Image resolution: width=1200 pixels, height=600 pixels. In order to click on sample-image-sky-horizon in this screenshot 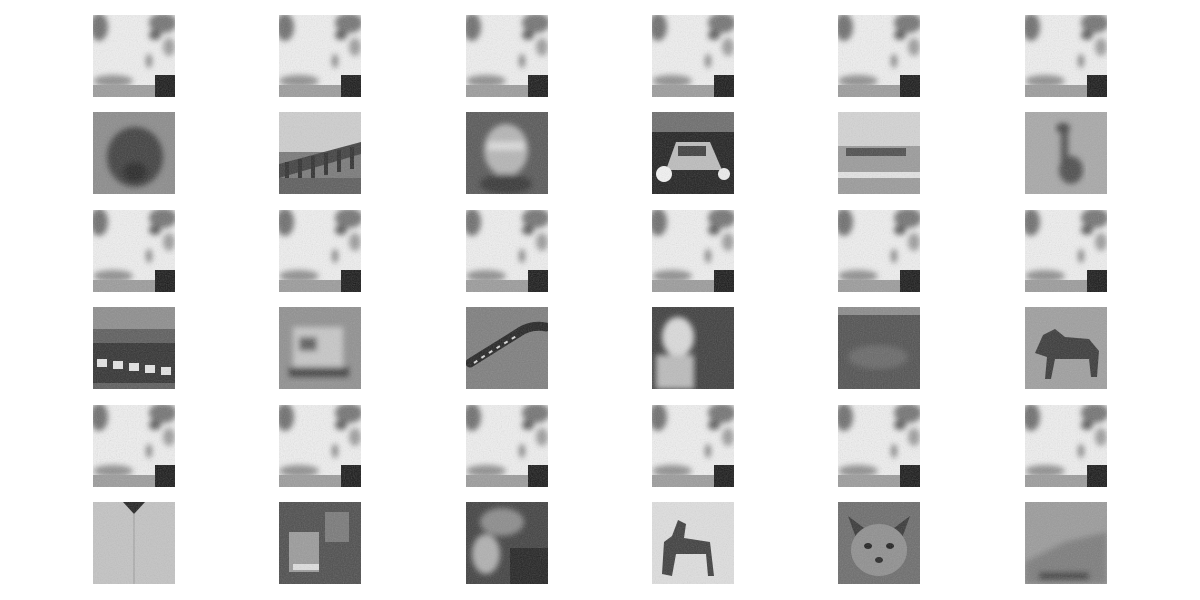, I will do `click(1066, 543)`.